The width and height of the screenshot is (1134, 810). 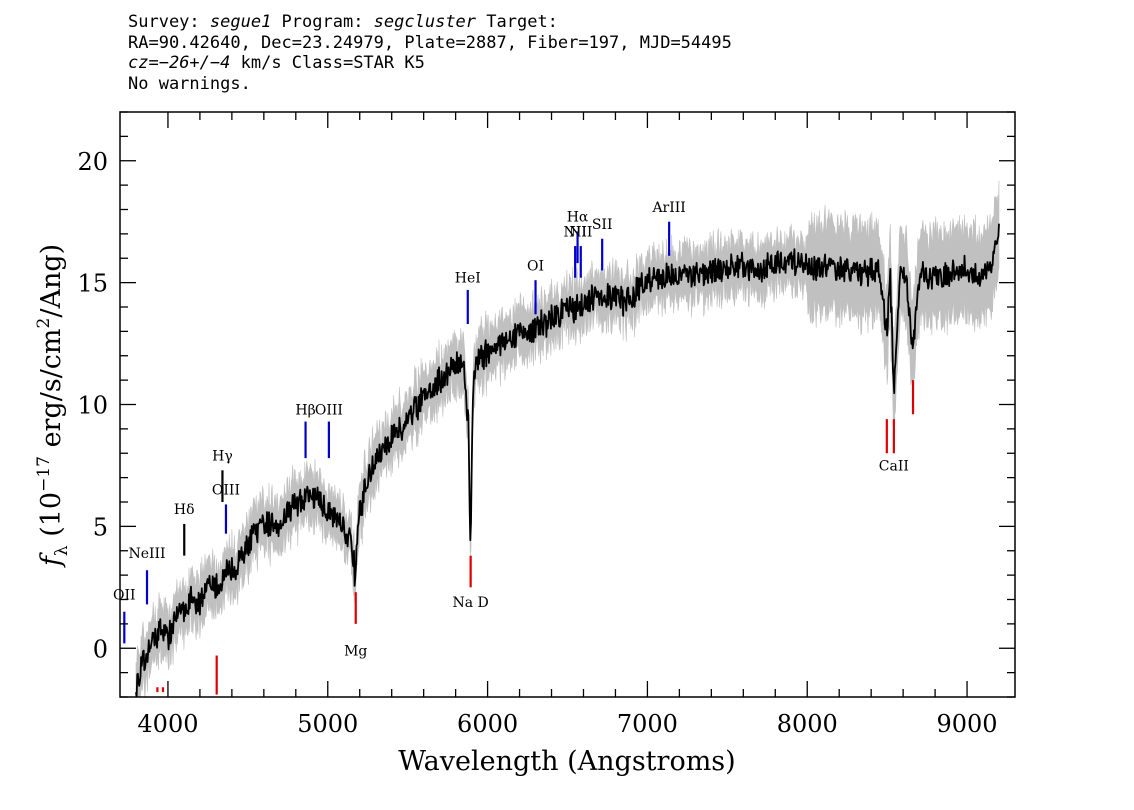 What do you see at coordinates (807, 724) in the screenshot?
I see `x-tick-label: 8000` at bounding box center [807, 724].